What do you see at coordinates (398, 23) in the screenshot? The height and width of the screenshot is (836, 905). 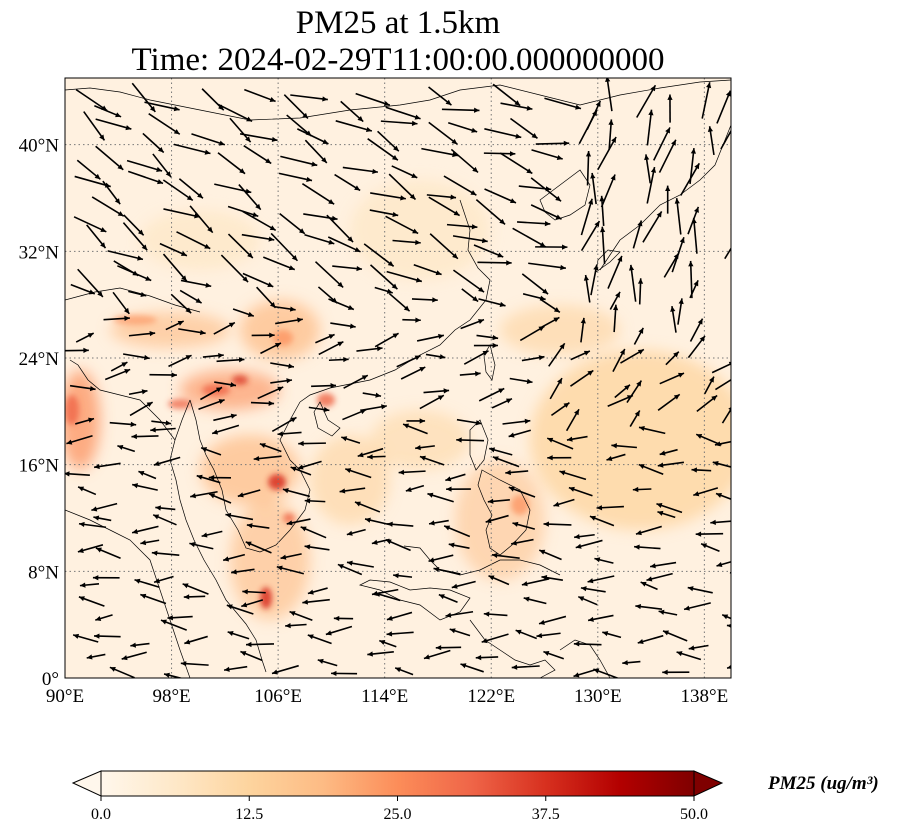 I see `figure-title-line-1: PM25 at 1.5km` at bounding box center [398, 23].